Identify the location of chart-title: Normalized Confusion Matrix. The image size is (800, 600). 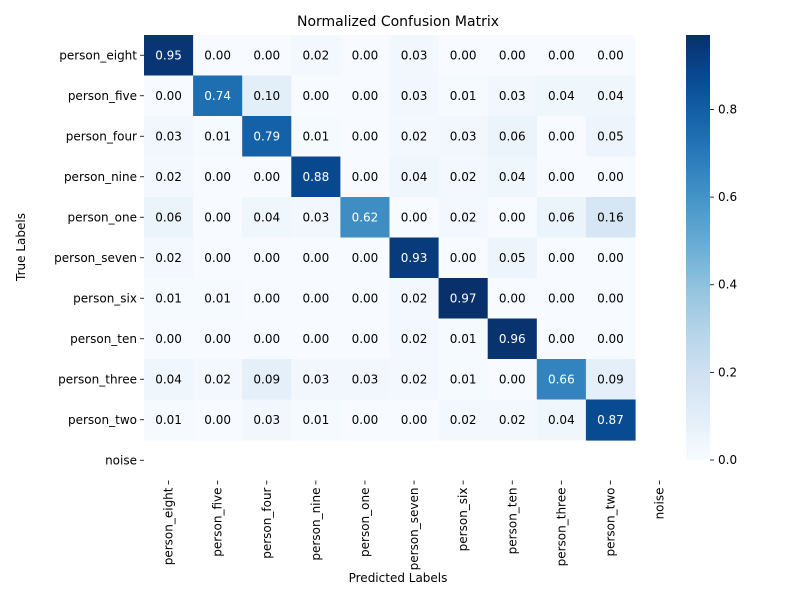
(398, 22).